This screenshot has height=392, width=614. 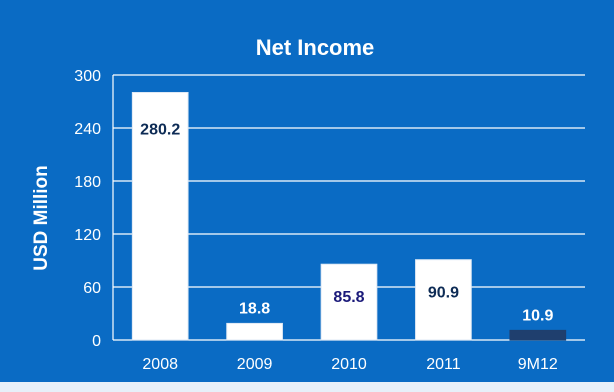 What do you see at coordinates (443, 364) in the screenshot?
I see `x-tick-label: 2011` at bounding box center [443, 364].